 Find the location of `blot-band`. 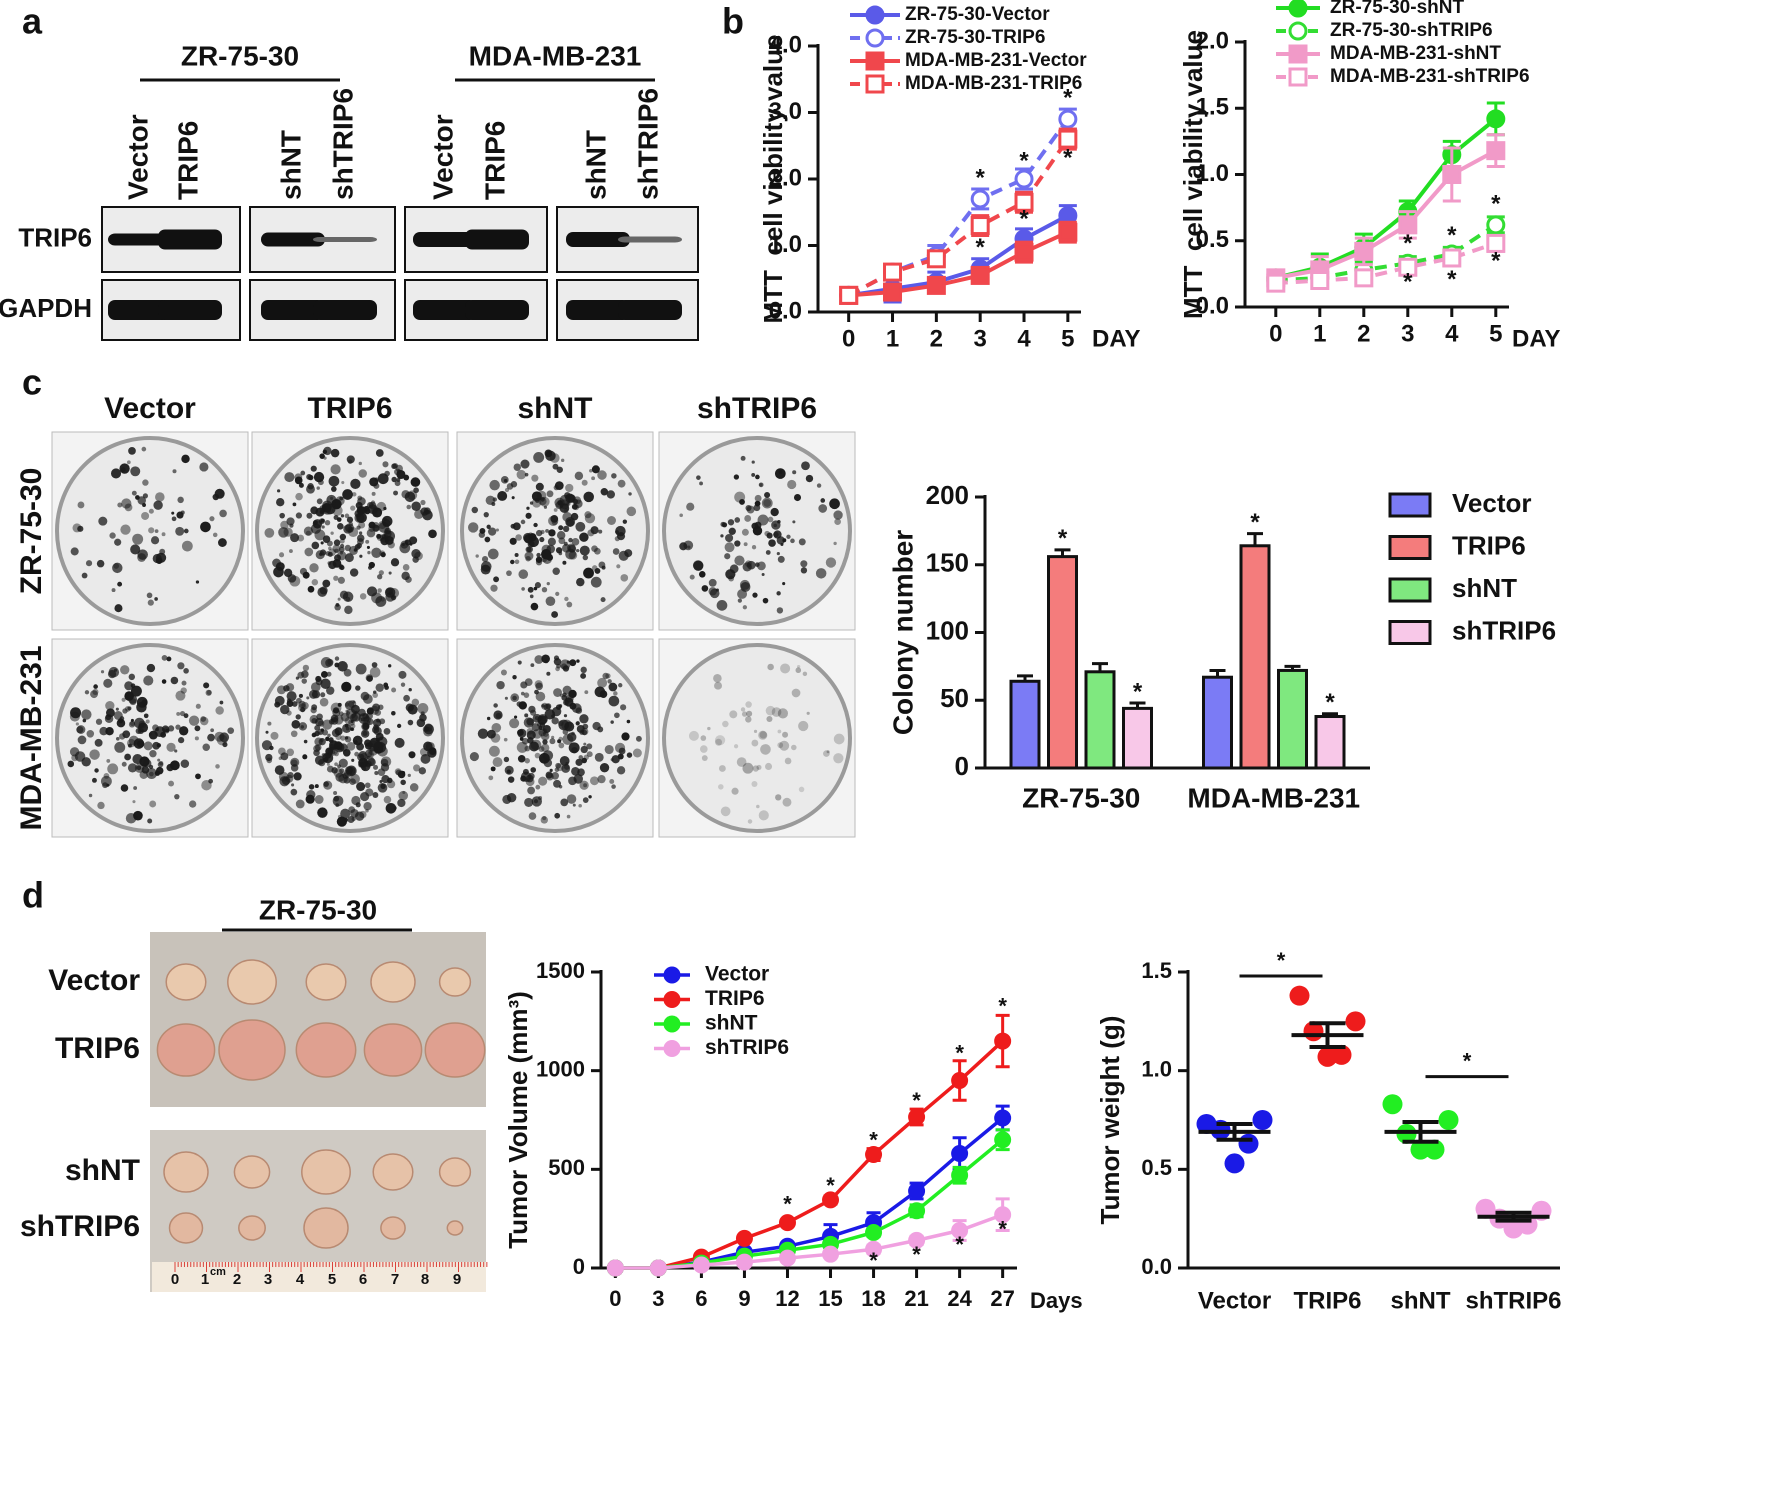

blot-band is located at coordinates (190, 239).